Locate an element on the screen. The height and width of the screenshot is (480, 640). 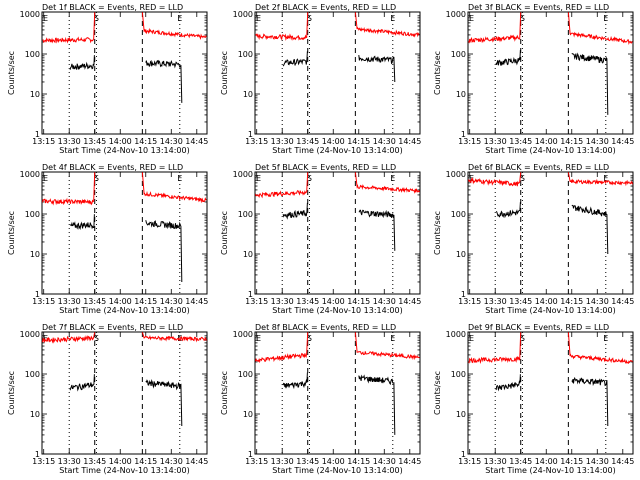
panel-title: Det 9f BLACK = Events, RED = LLD is located at coordinates (538, 327).